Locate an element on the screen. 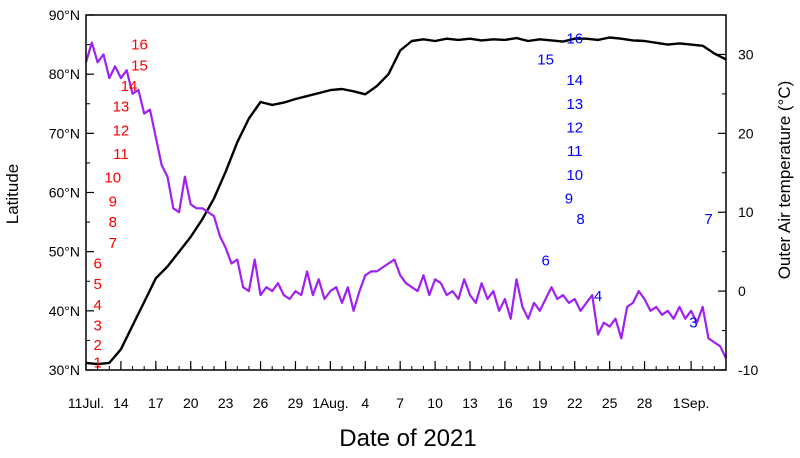 The width and height of the screenshot is (800, 458). blue-route-marker: 4 is located at coordinates (598, 296).